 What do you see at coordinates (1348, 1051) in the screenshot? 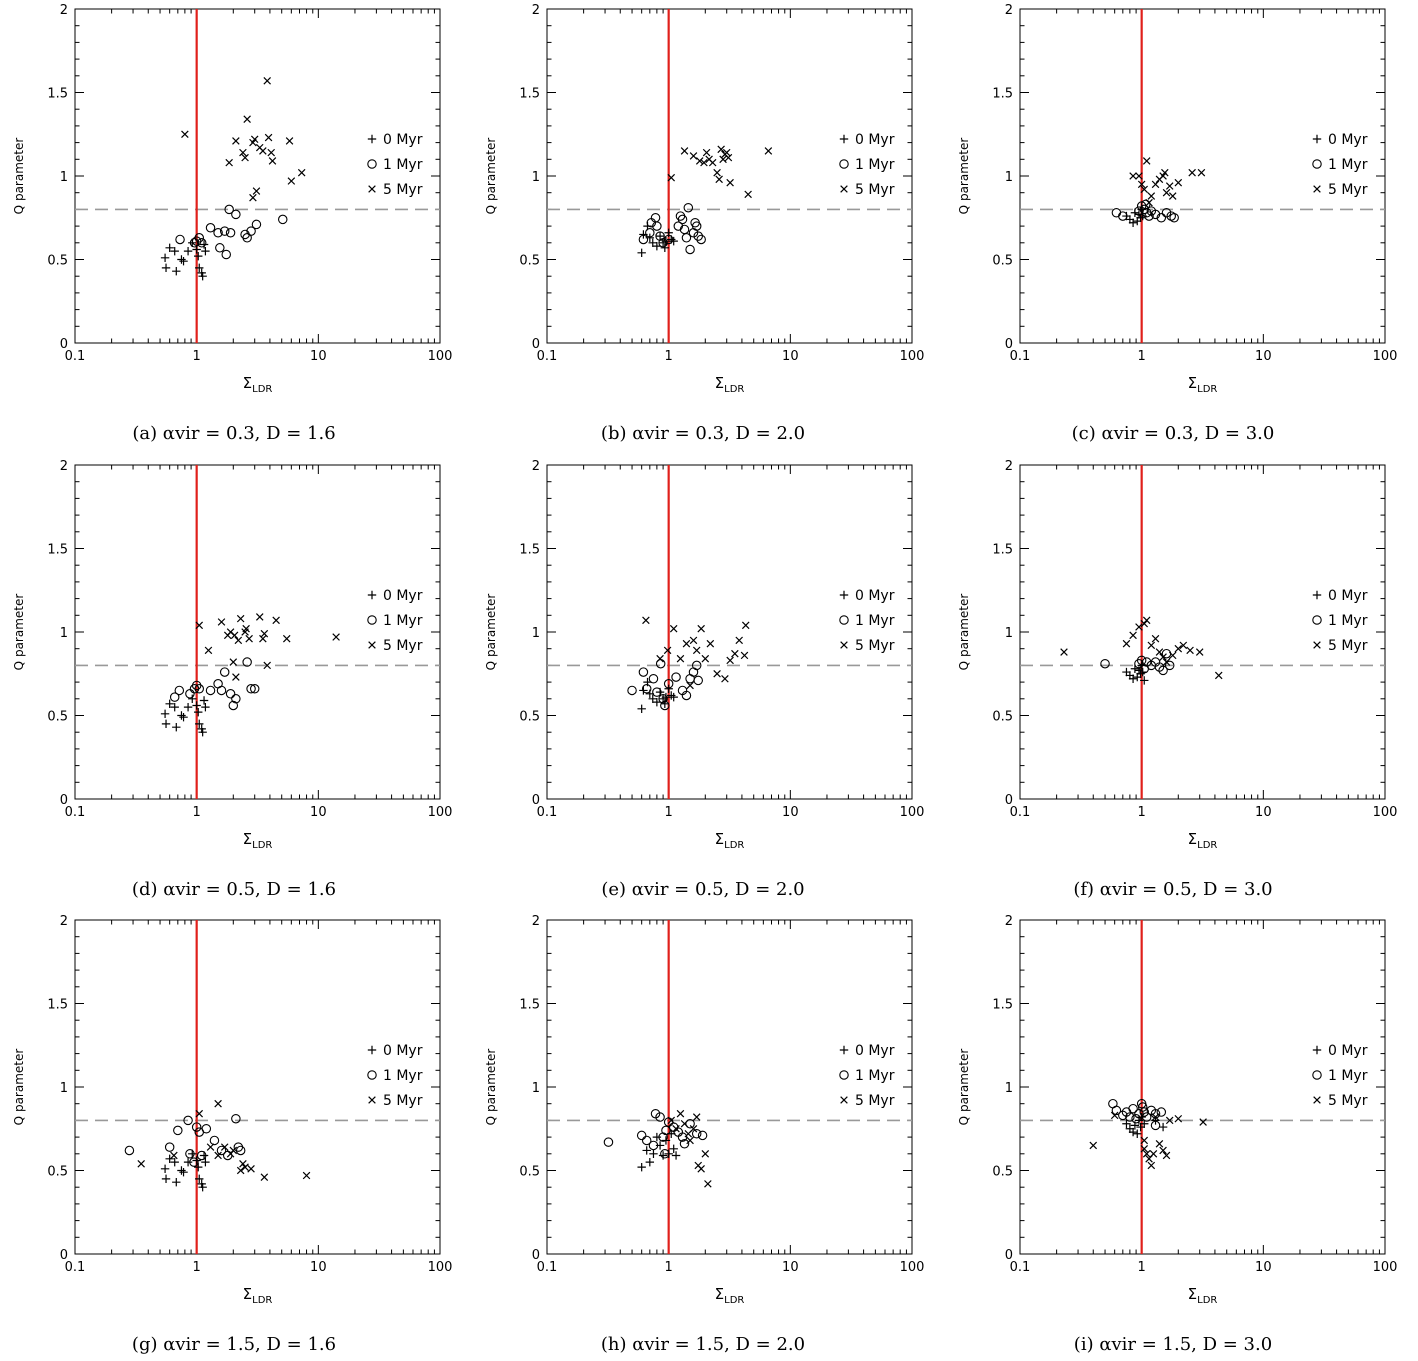
I see `legend-label: 0 Myr` at bounding box center [1348, 1051].